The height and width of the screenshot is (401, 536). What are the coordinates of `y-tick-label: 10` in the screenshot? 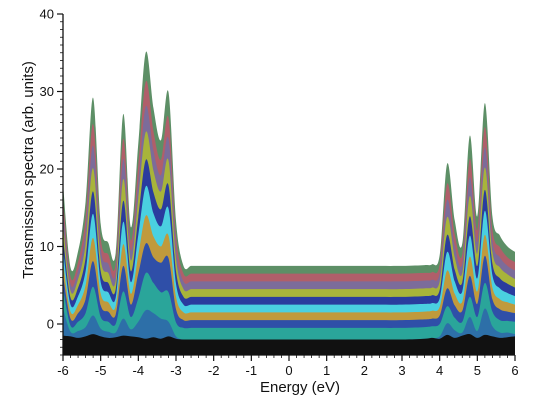 It's located at (47, 246).